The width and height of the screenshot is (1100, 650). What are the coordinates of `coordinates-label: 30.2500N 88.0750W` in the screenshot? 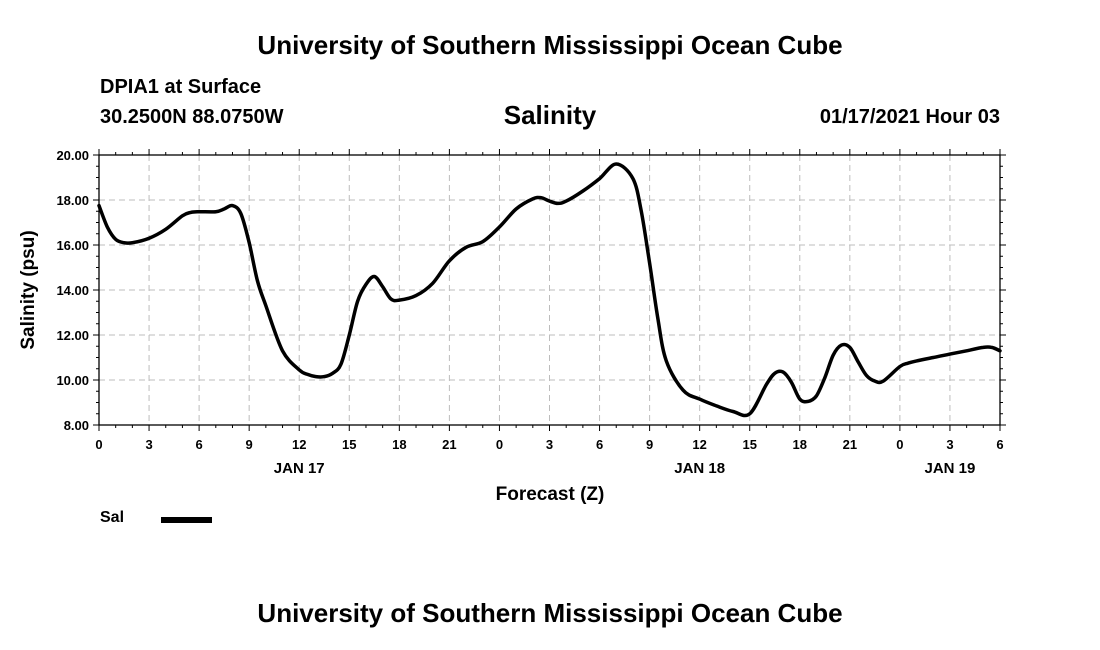 It's located at (192, 117).